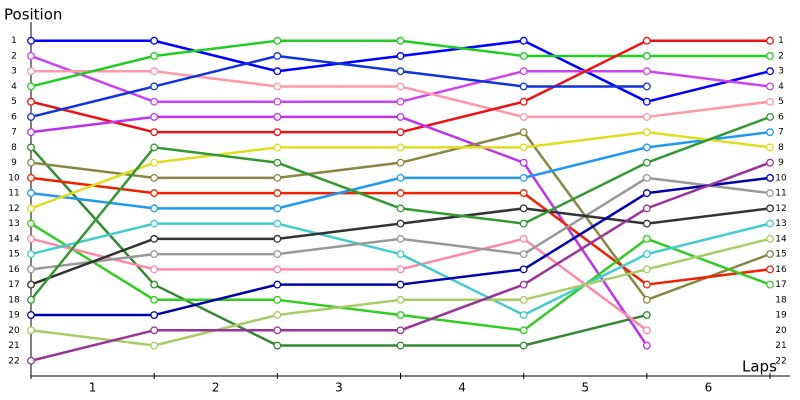  What do you see at coordinates (14, 300) in the screenshot?
I see `y-tick-label: 18` at bounding box center [14, 300].